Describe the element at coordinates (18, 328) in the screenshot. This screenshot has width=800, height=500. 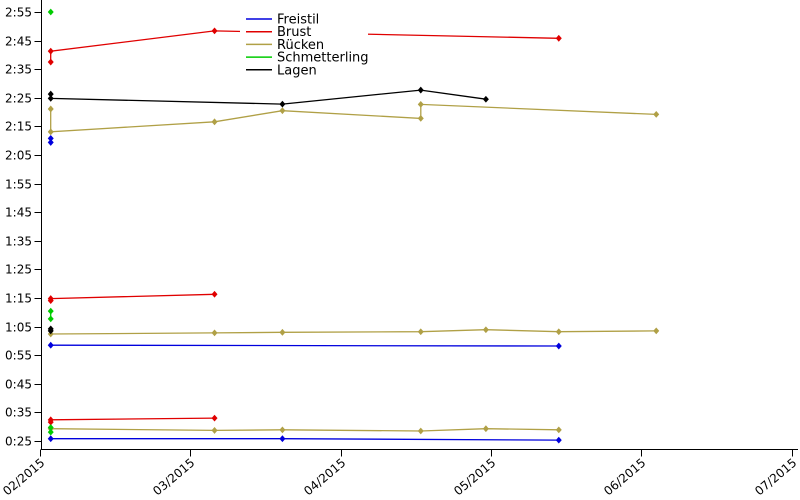
I see `y-axis-tick-label: 1:05` at that location.